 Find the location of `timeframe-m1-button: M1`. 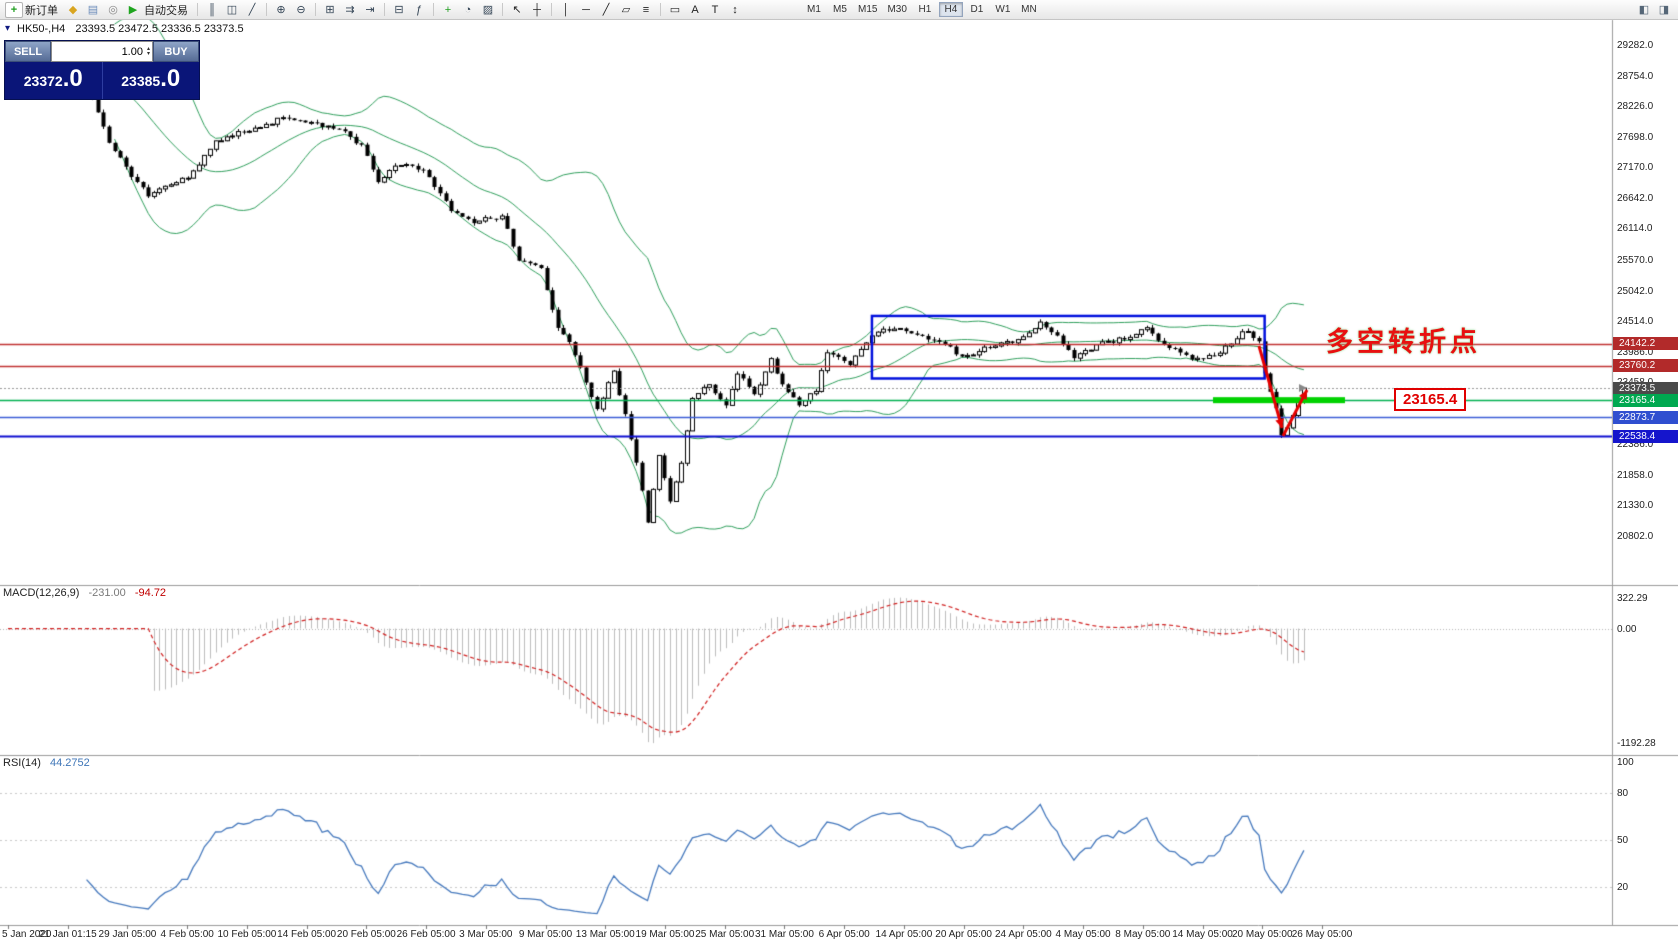

timeframe-m1-button: M1 is located at coordinates (814, 9).